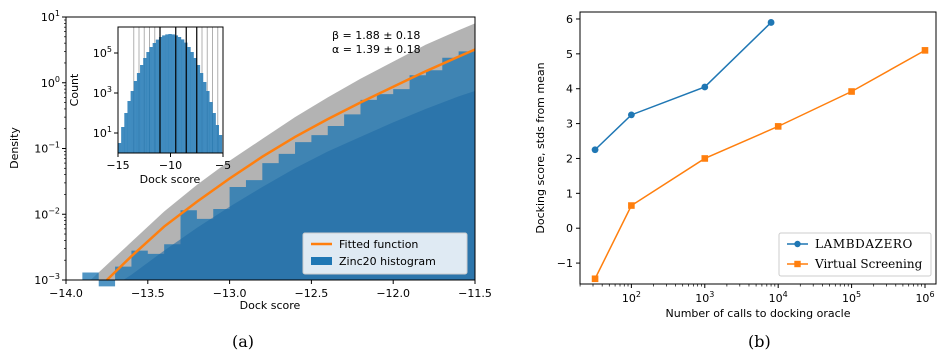  What do you see at coordinates (378, 244) in the screenshot?
I see `legend-fitted-label: Fitted function` at bounding box center [378, 244].